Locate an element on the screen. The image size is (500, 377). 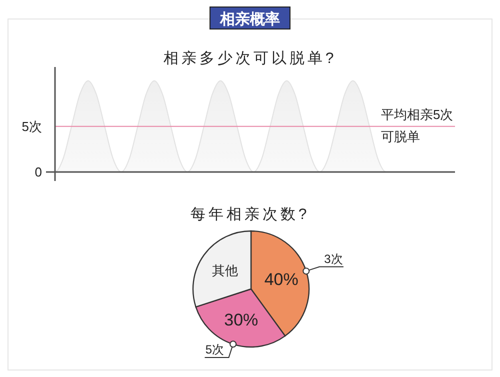
data-label: 40% is located at coordinates (281, 280).